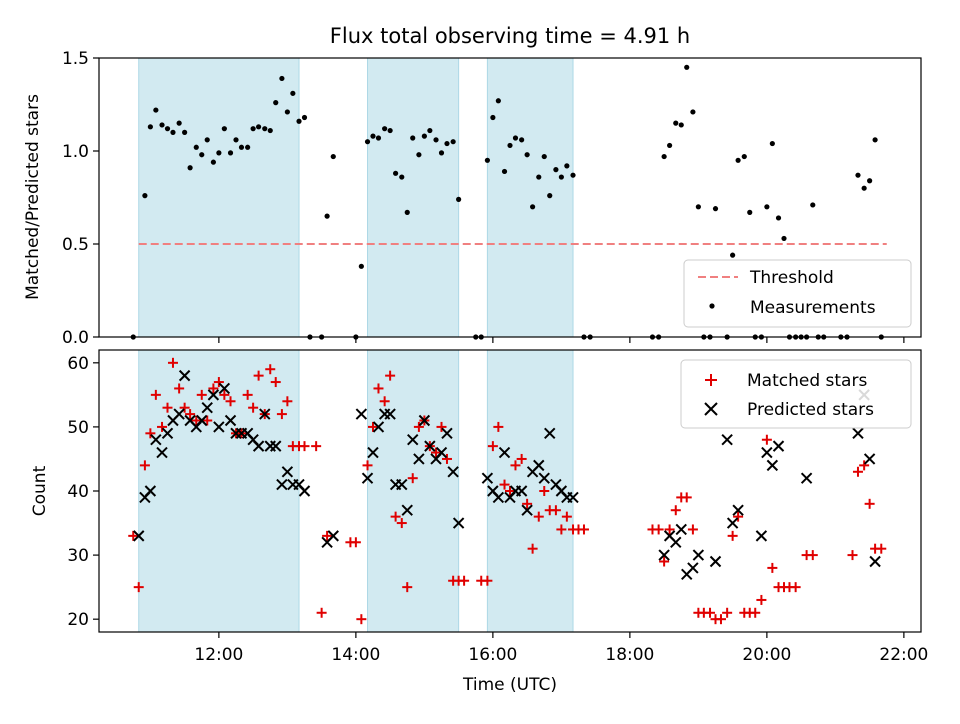 The height and width of the screenshot is (724, 960). Describe the element at coordinates (75, 245) in the screenshot. I see `y-tick-label: 0.5` at that location.